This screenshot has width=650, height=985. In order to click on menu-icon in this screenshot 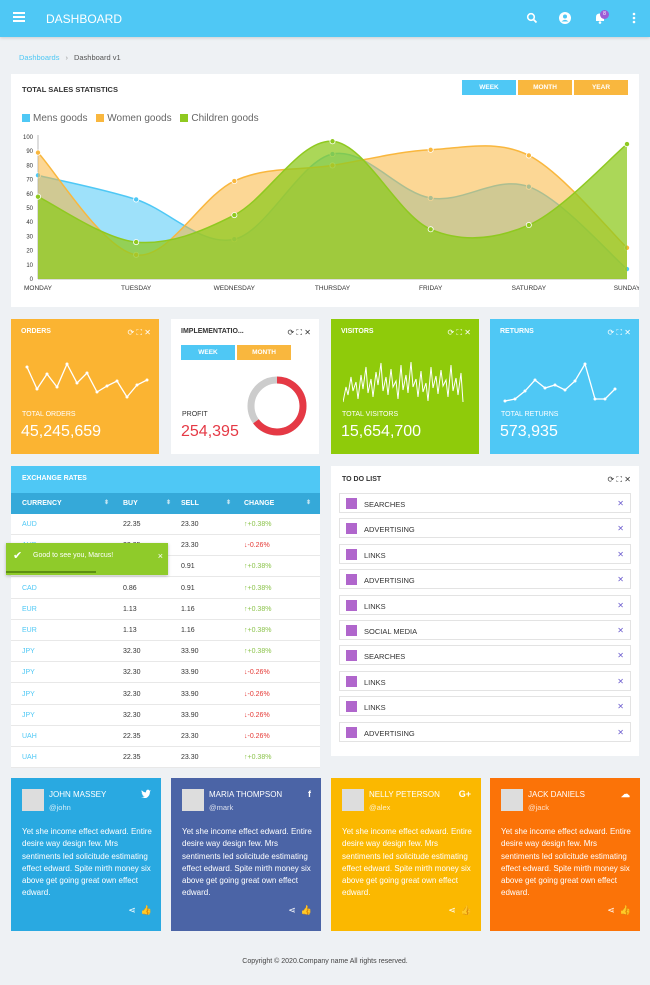, I will do `click(19, 17)`.